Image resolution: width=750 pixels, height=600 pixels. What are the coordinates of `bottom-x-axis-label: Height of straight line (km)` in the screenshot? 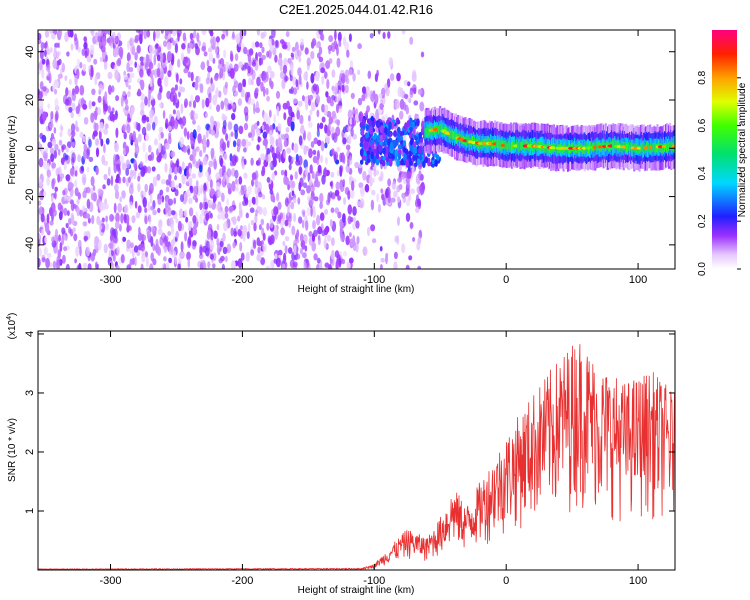 It's located at (356, 590).